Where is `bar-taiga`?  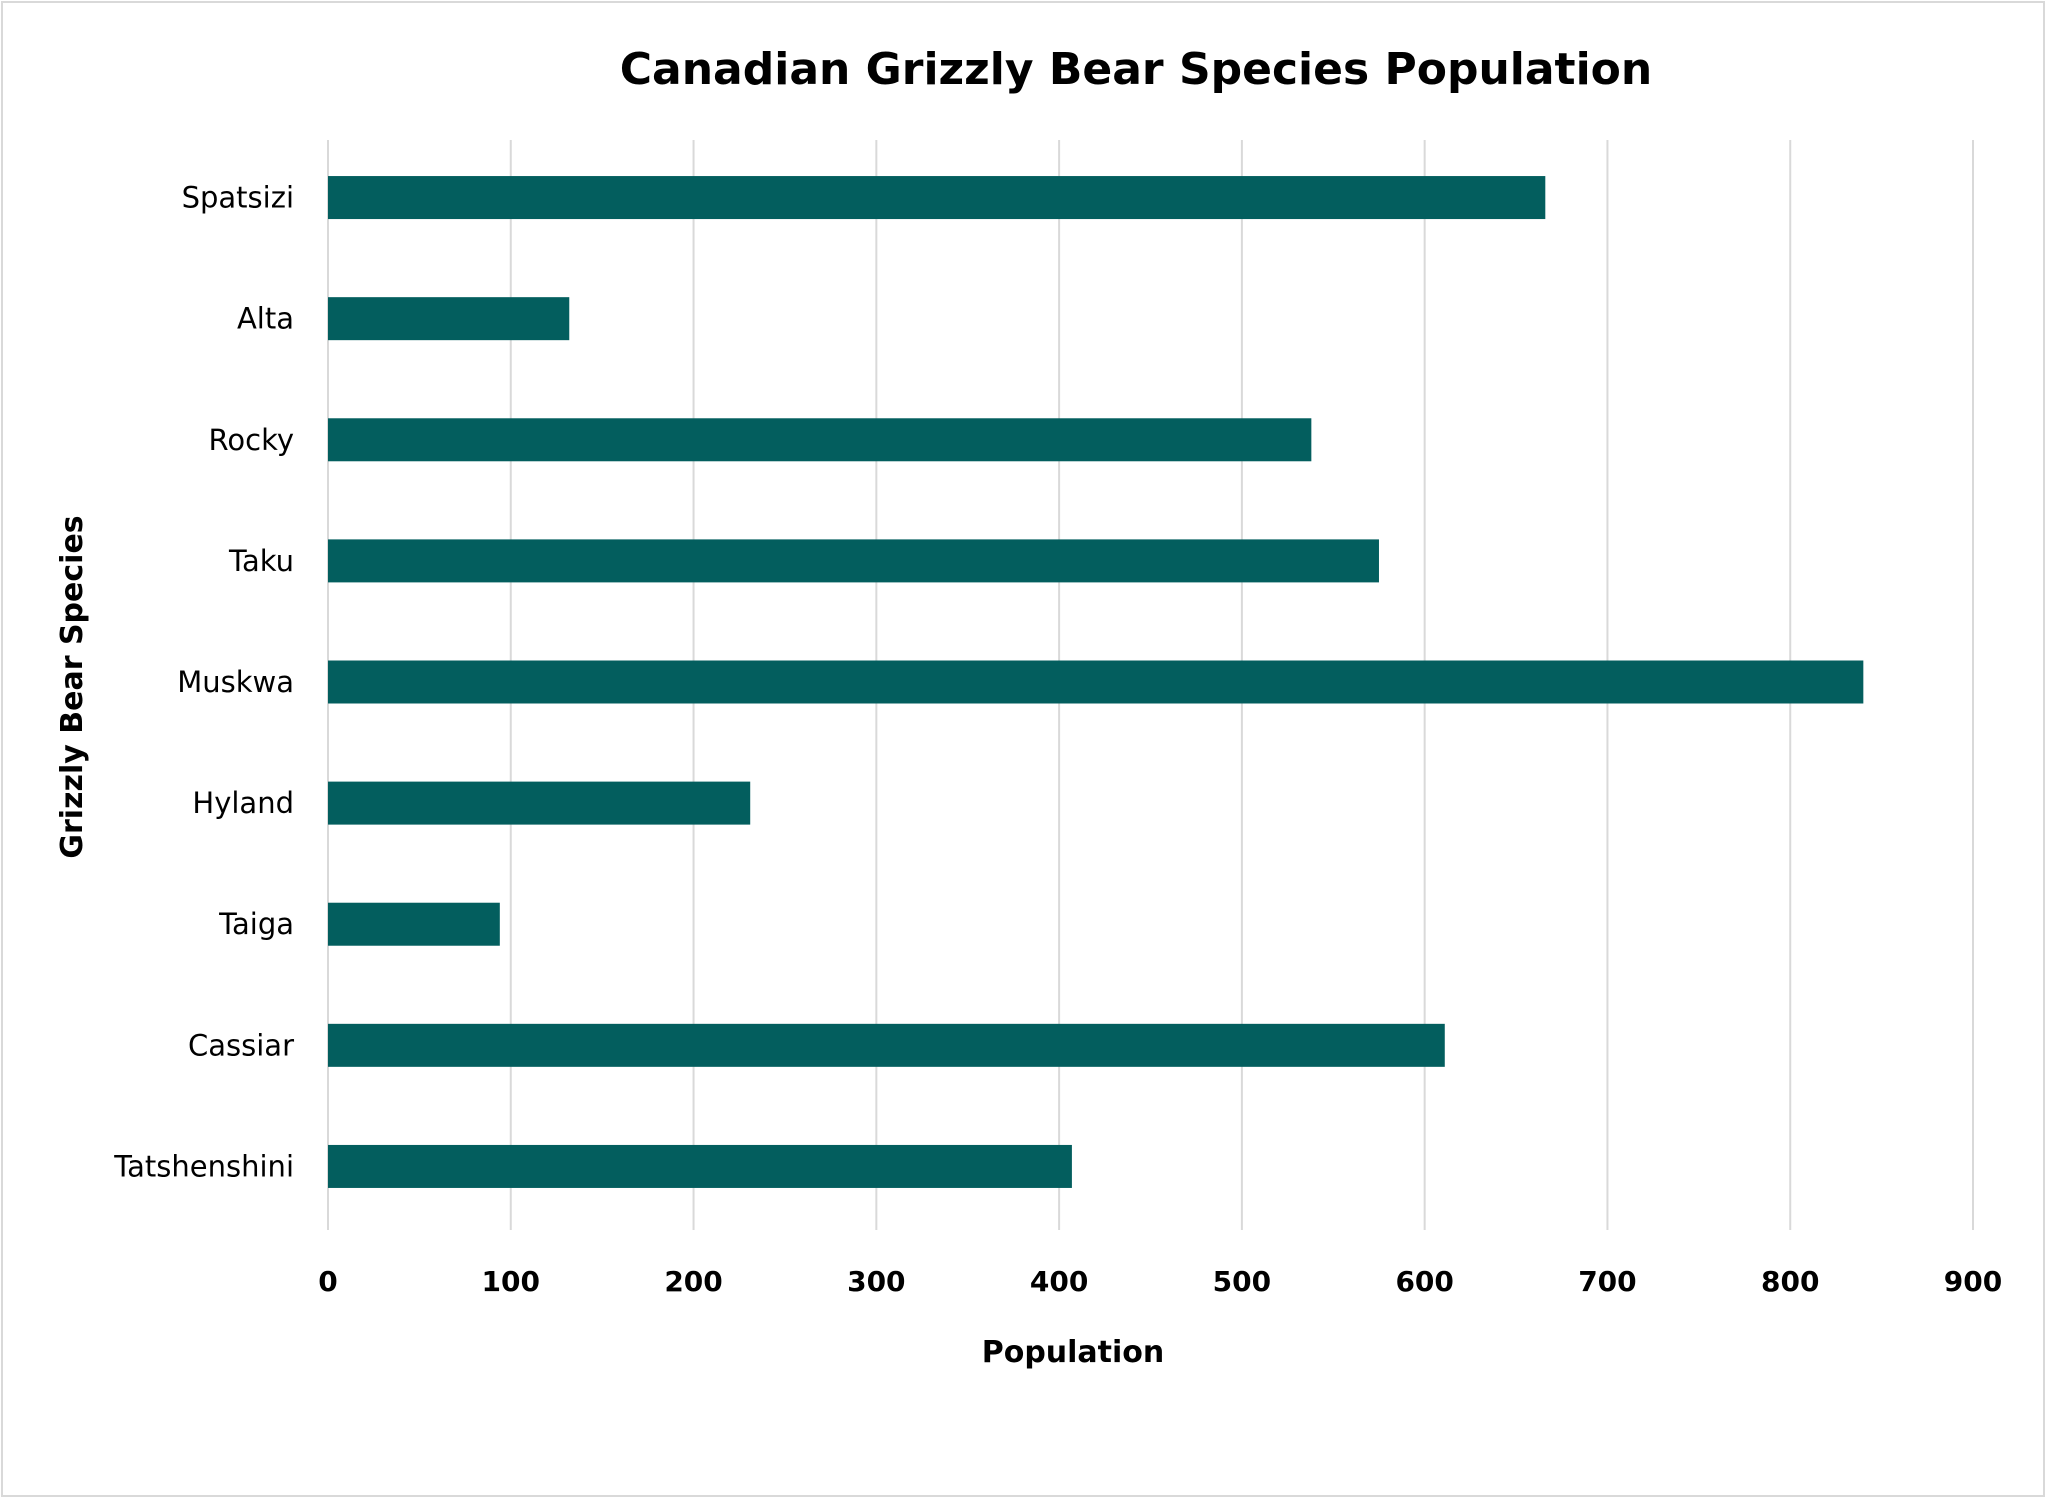 bar-taiga is located at coordinates (414, 924).